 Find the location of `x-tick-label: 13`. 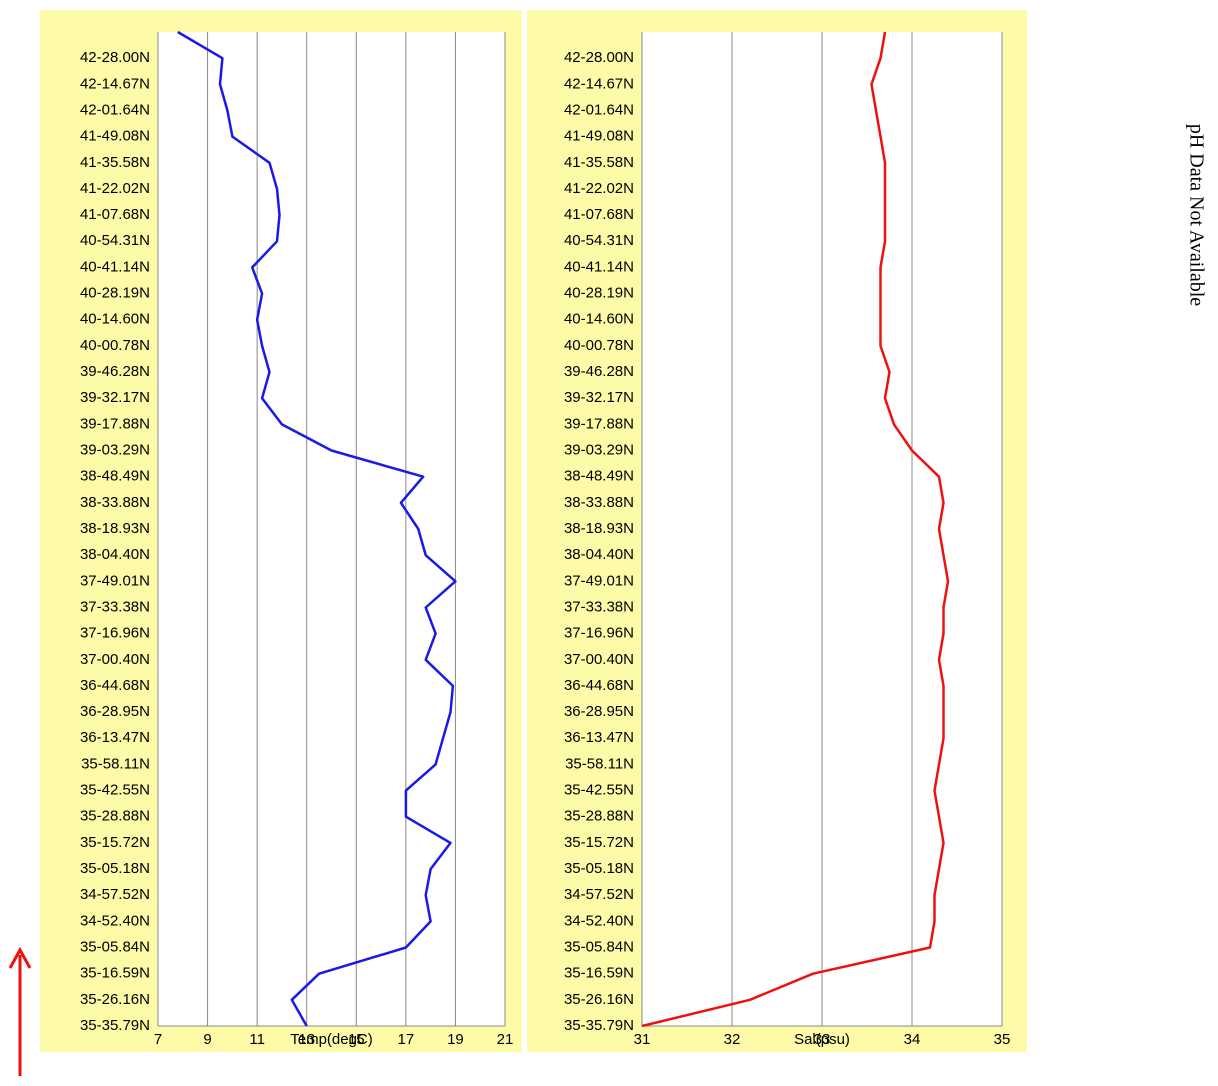

x-tick-label: 13 is located at coordinates (306, 1039).